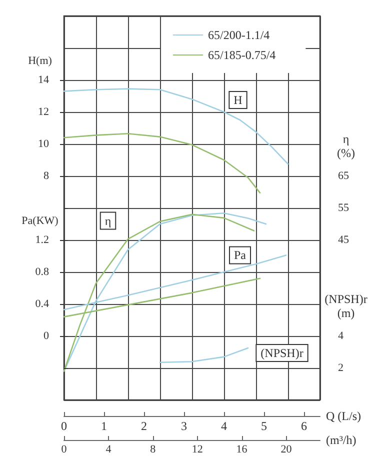 The height and width of the screenshot is (467, 380). What do you see at coordinates (282, 353) in the screenshot?
I see `annotation: (NPSH)r` at bounding box center [282, 353].